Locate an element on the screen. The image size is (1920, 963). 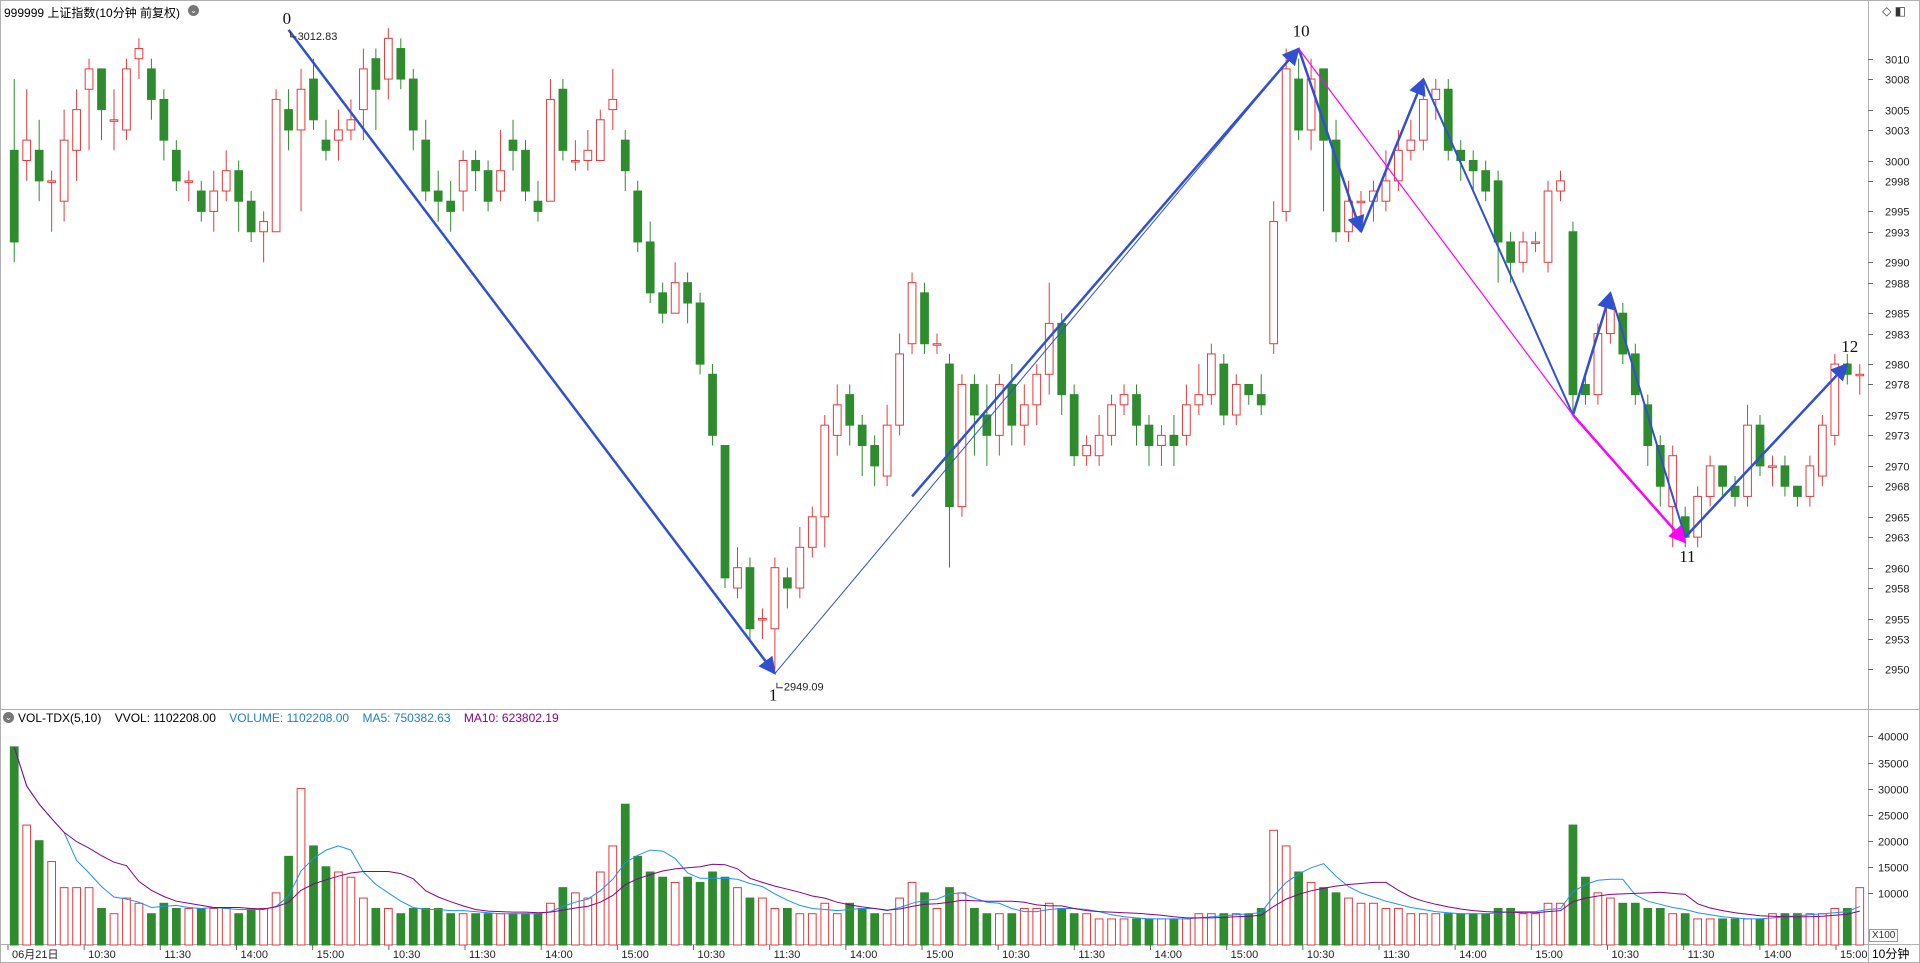
price-tick-label: 2965 is located at coordinates (1897, 519).